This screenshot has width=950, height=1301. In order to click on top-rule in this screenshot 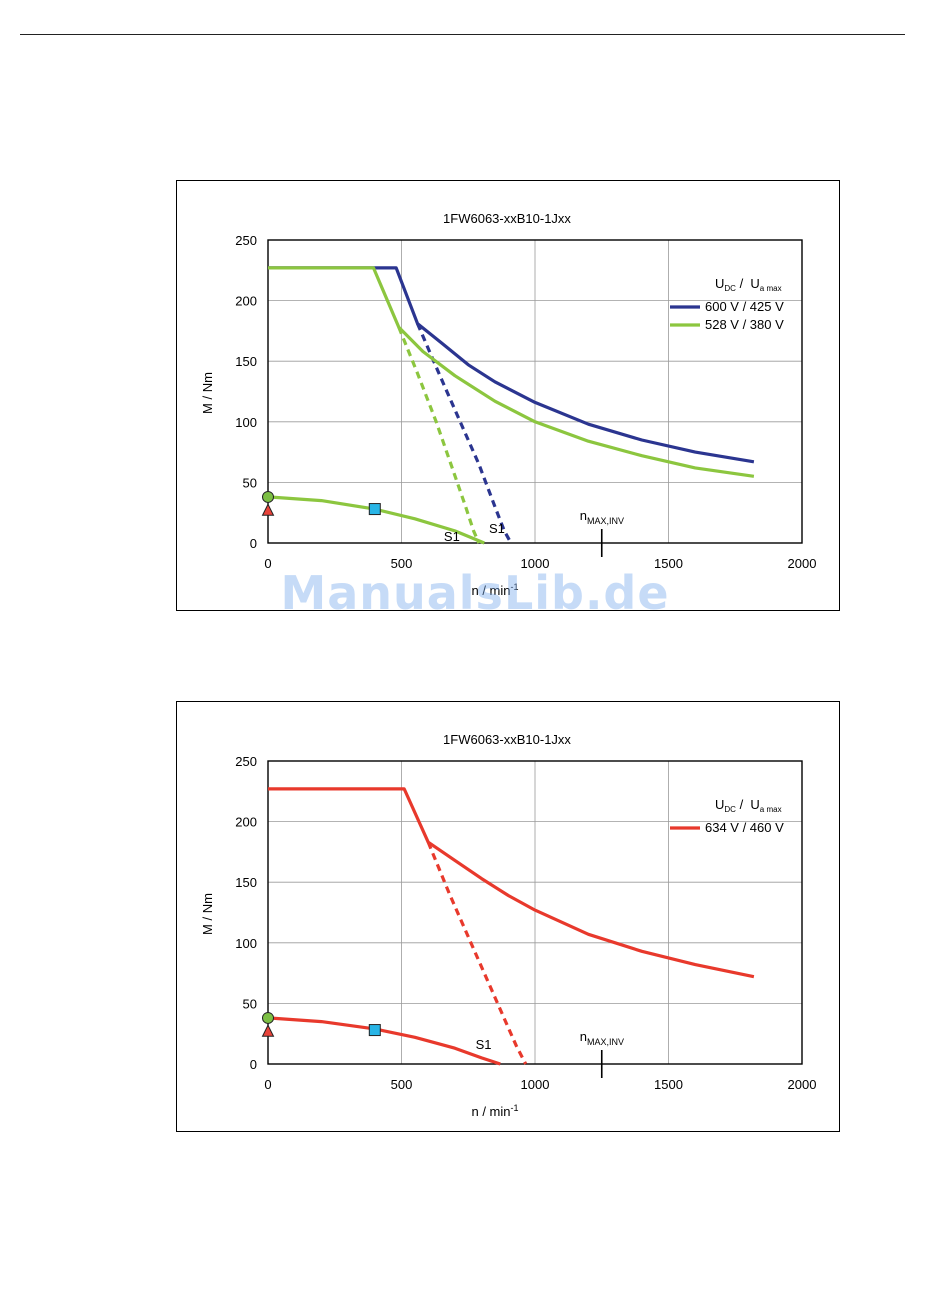, I will do `click(462, 34)`.